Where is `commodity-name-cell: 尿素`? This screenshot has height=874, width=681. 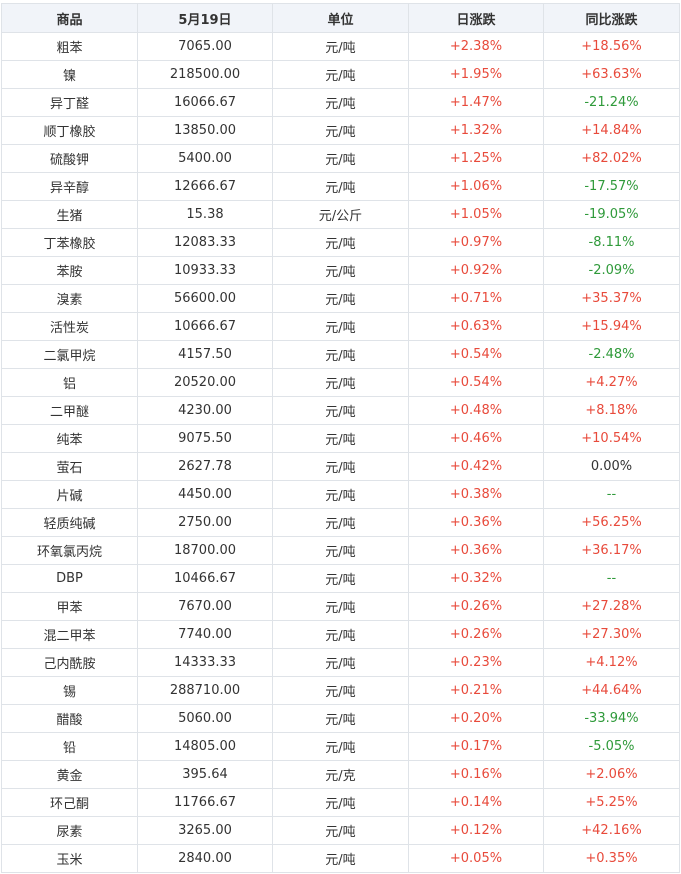 commodity-name-cell: 尿素 is located at coordinates (69, 830).